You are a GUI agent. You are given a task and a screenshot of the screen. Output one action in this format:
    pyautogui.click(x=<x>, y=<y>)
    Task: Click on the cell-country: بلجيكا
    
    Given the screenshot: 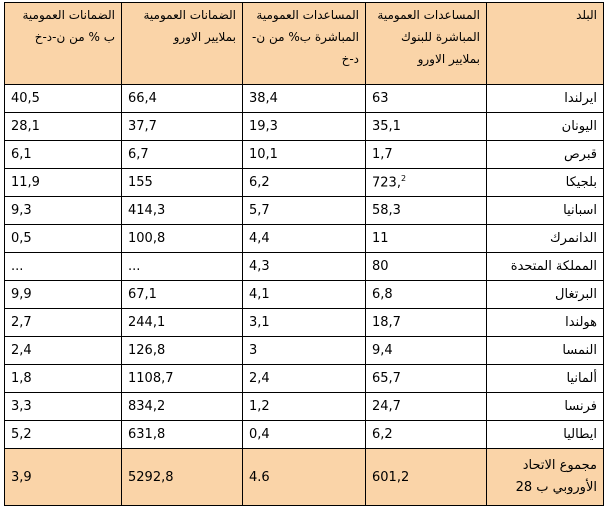 What is the action you would take?
    pyautogui.click(x=545, y=182)
    